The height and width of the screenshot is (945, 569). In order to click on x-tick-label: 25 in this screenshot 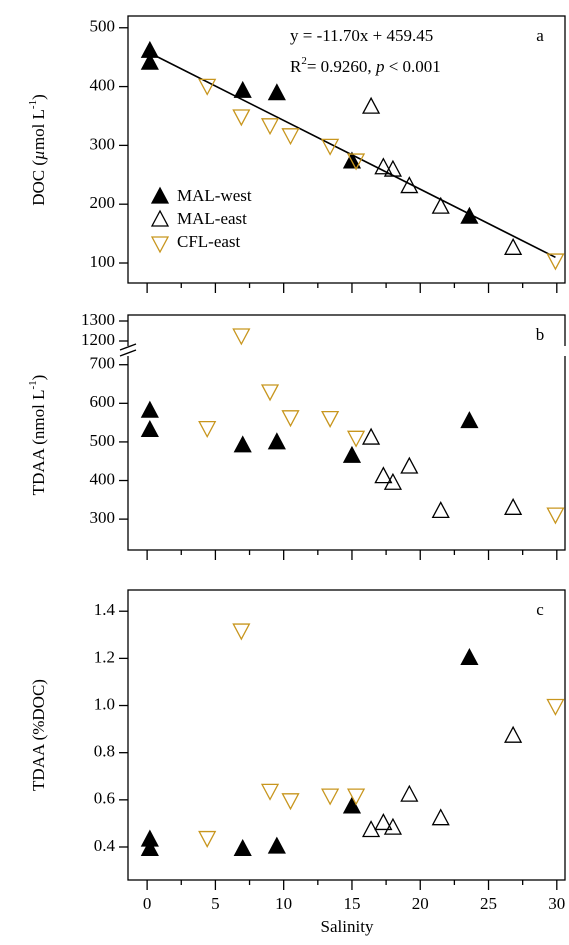, I will do `click(488, 903)`.